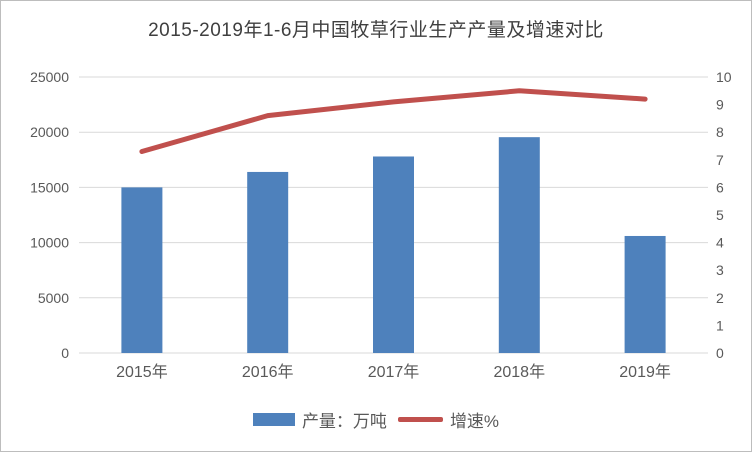  I want to click on left-axis-tick-label: 10000, so click(49, 243).